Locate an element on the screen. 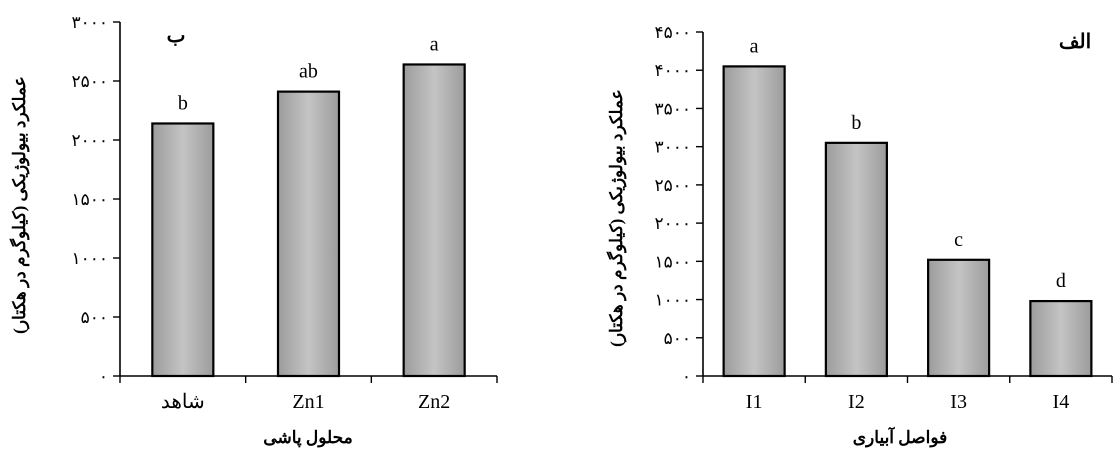  x-tick-label: شاهد is located at coordinates (183, 402).